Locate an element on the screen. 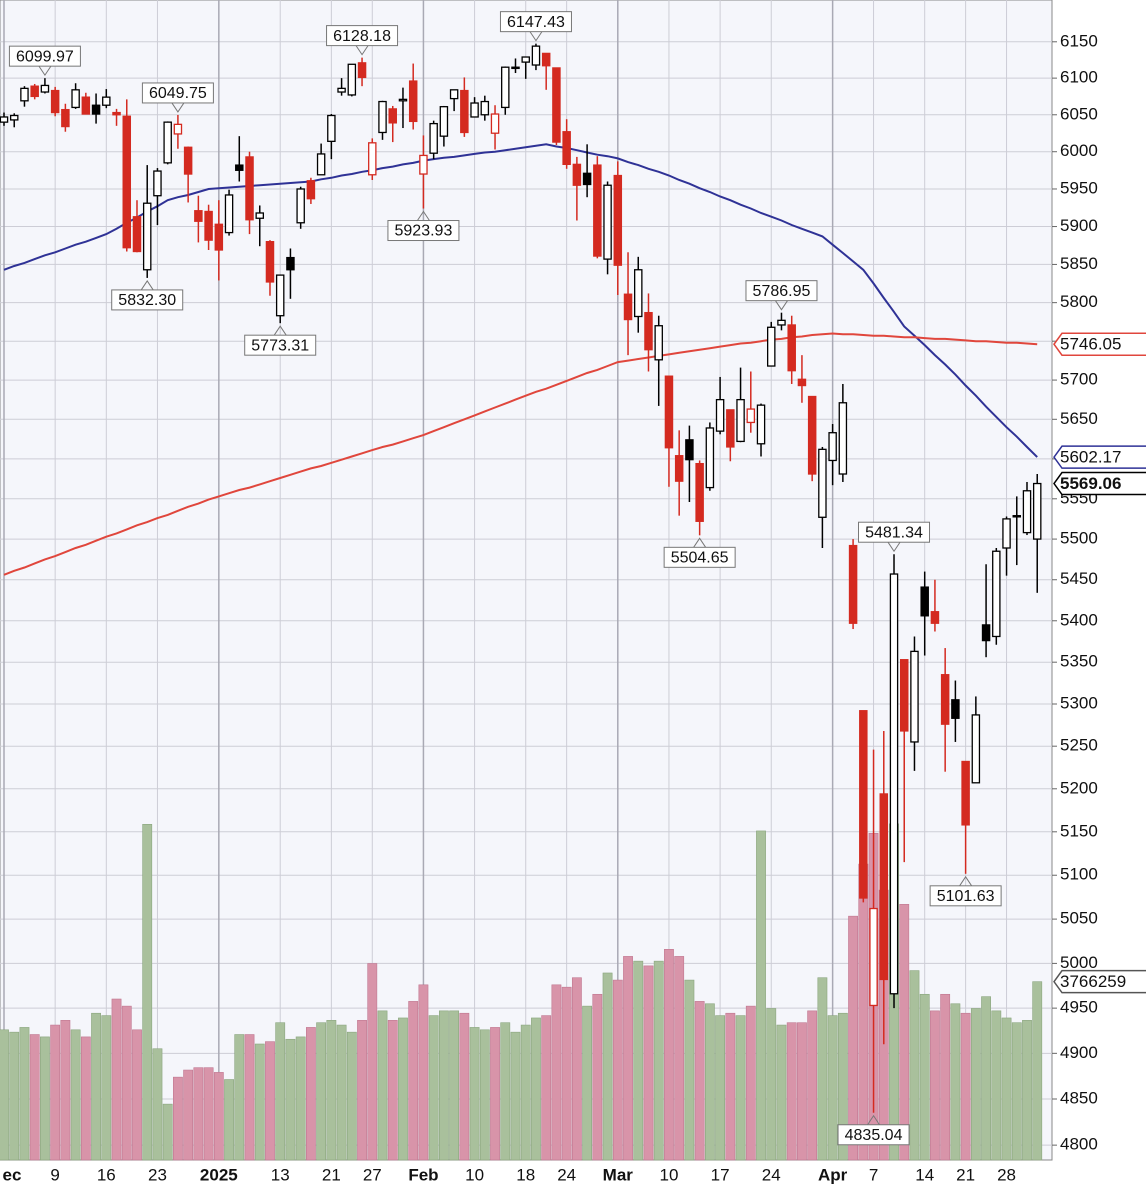  y-tick-label: 6150 is located at coordinates (1079, 40).